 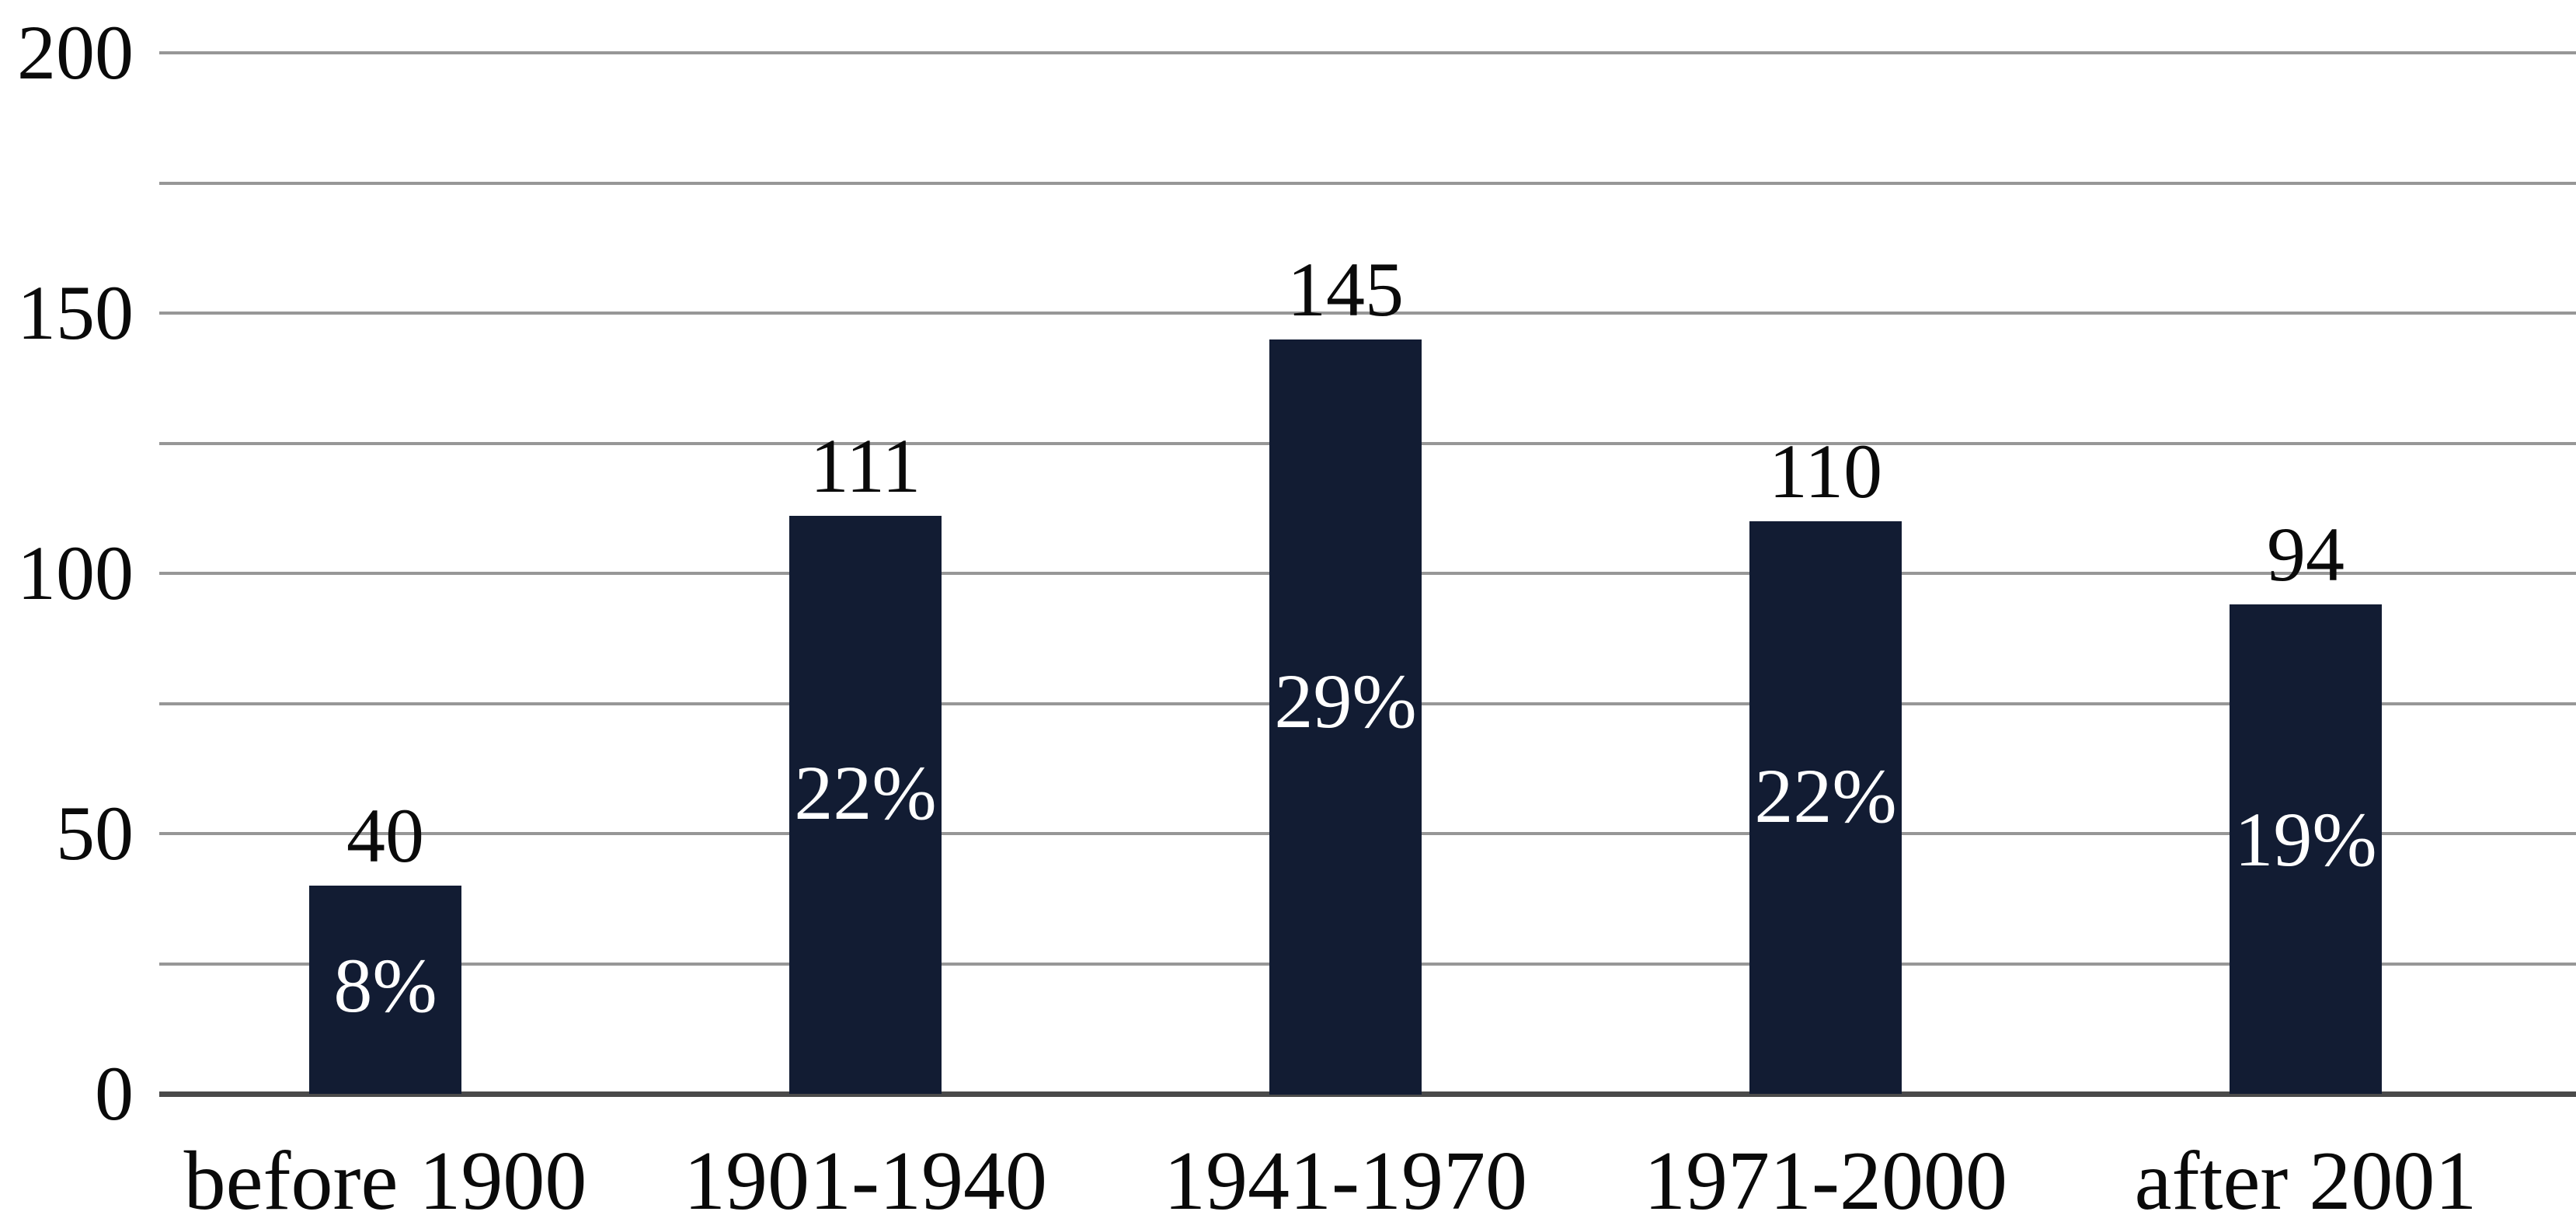 I want to click on x-category-label: after 2001, so click(x=2305, y=1178).